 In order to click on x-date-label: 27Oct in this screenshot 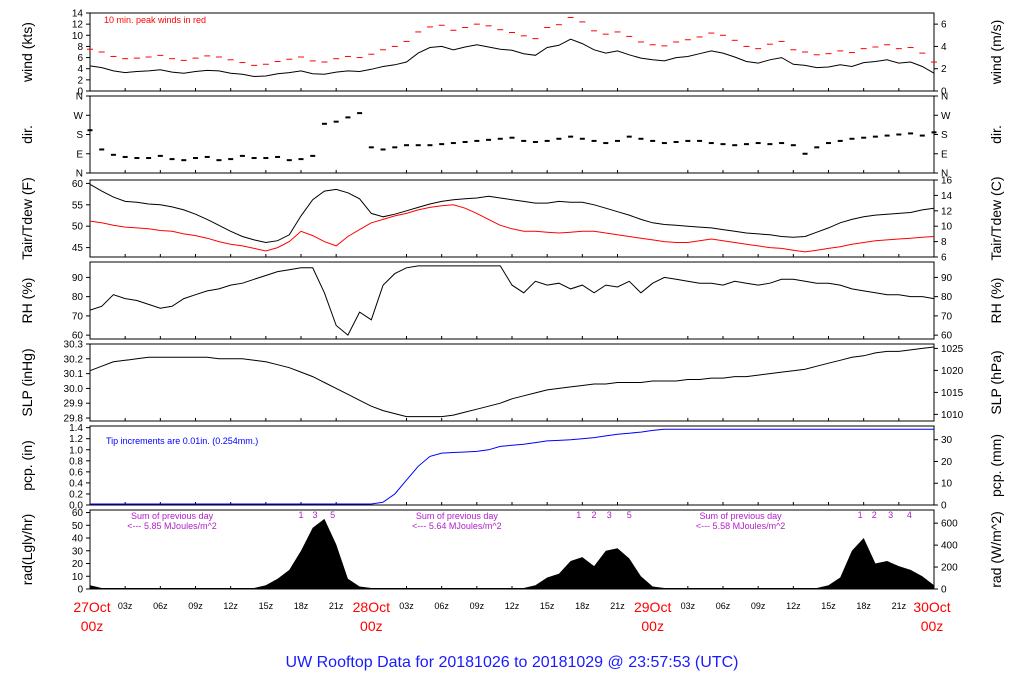, I will do `click(91, 607)`.